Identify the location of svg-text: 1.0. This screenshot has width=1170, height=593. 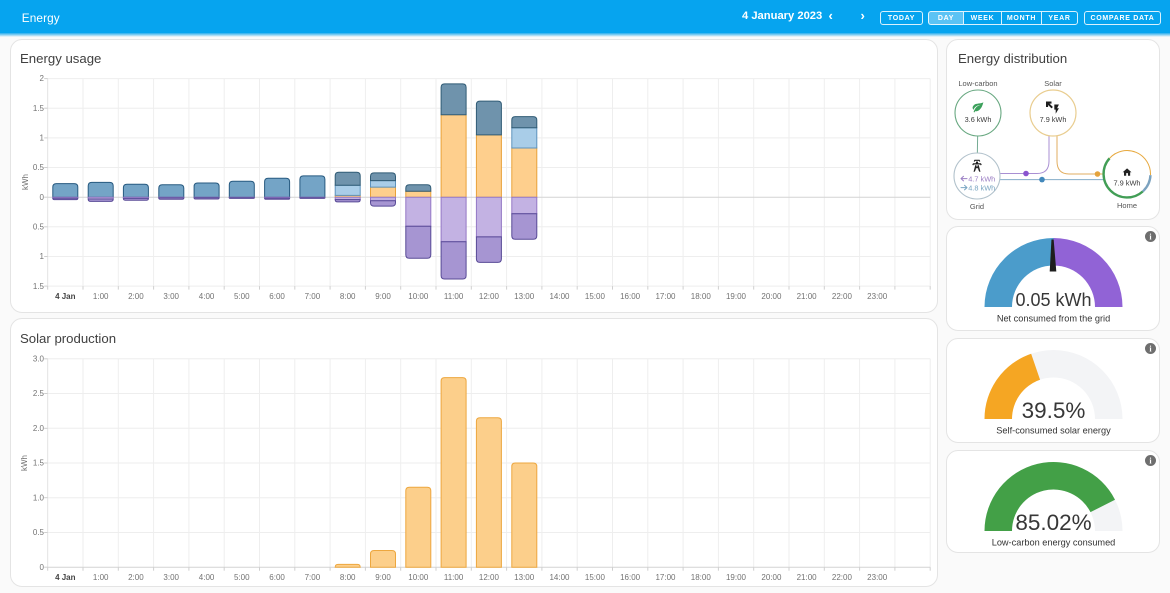
(39, 497).